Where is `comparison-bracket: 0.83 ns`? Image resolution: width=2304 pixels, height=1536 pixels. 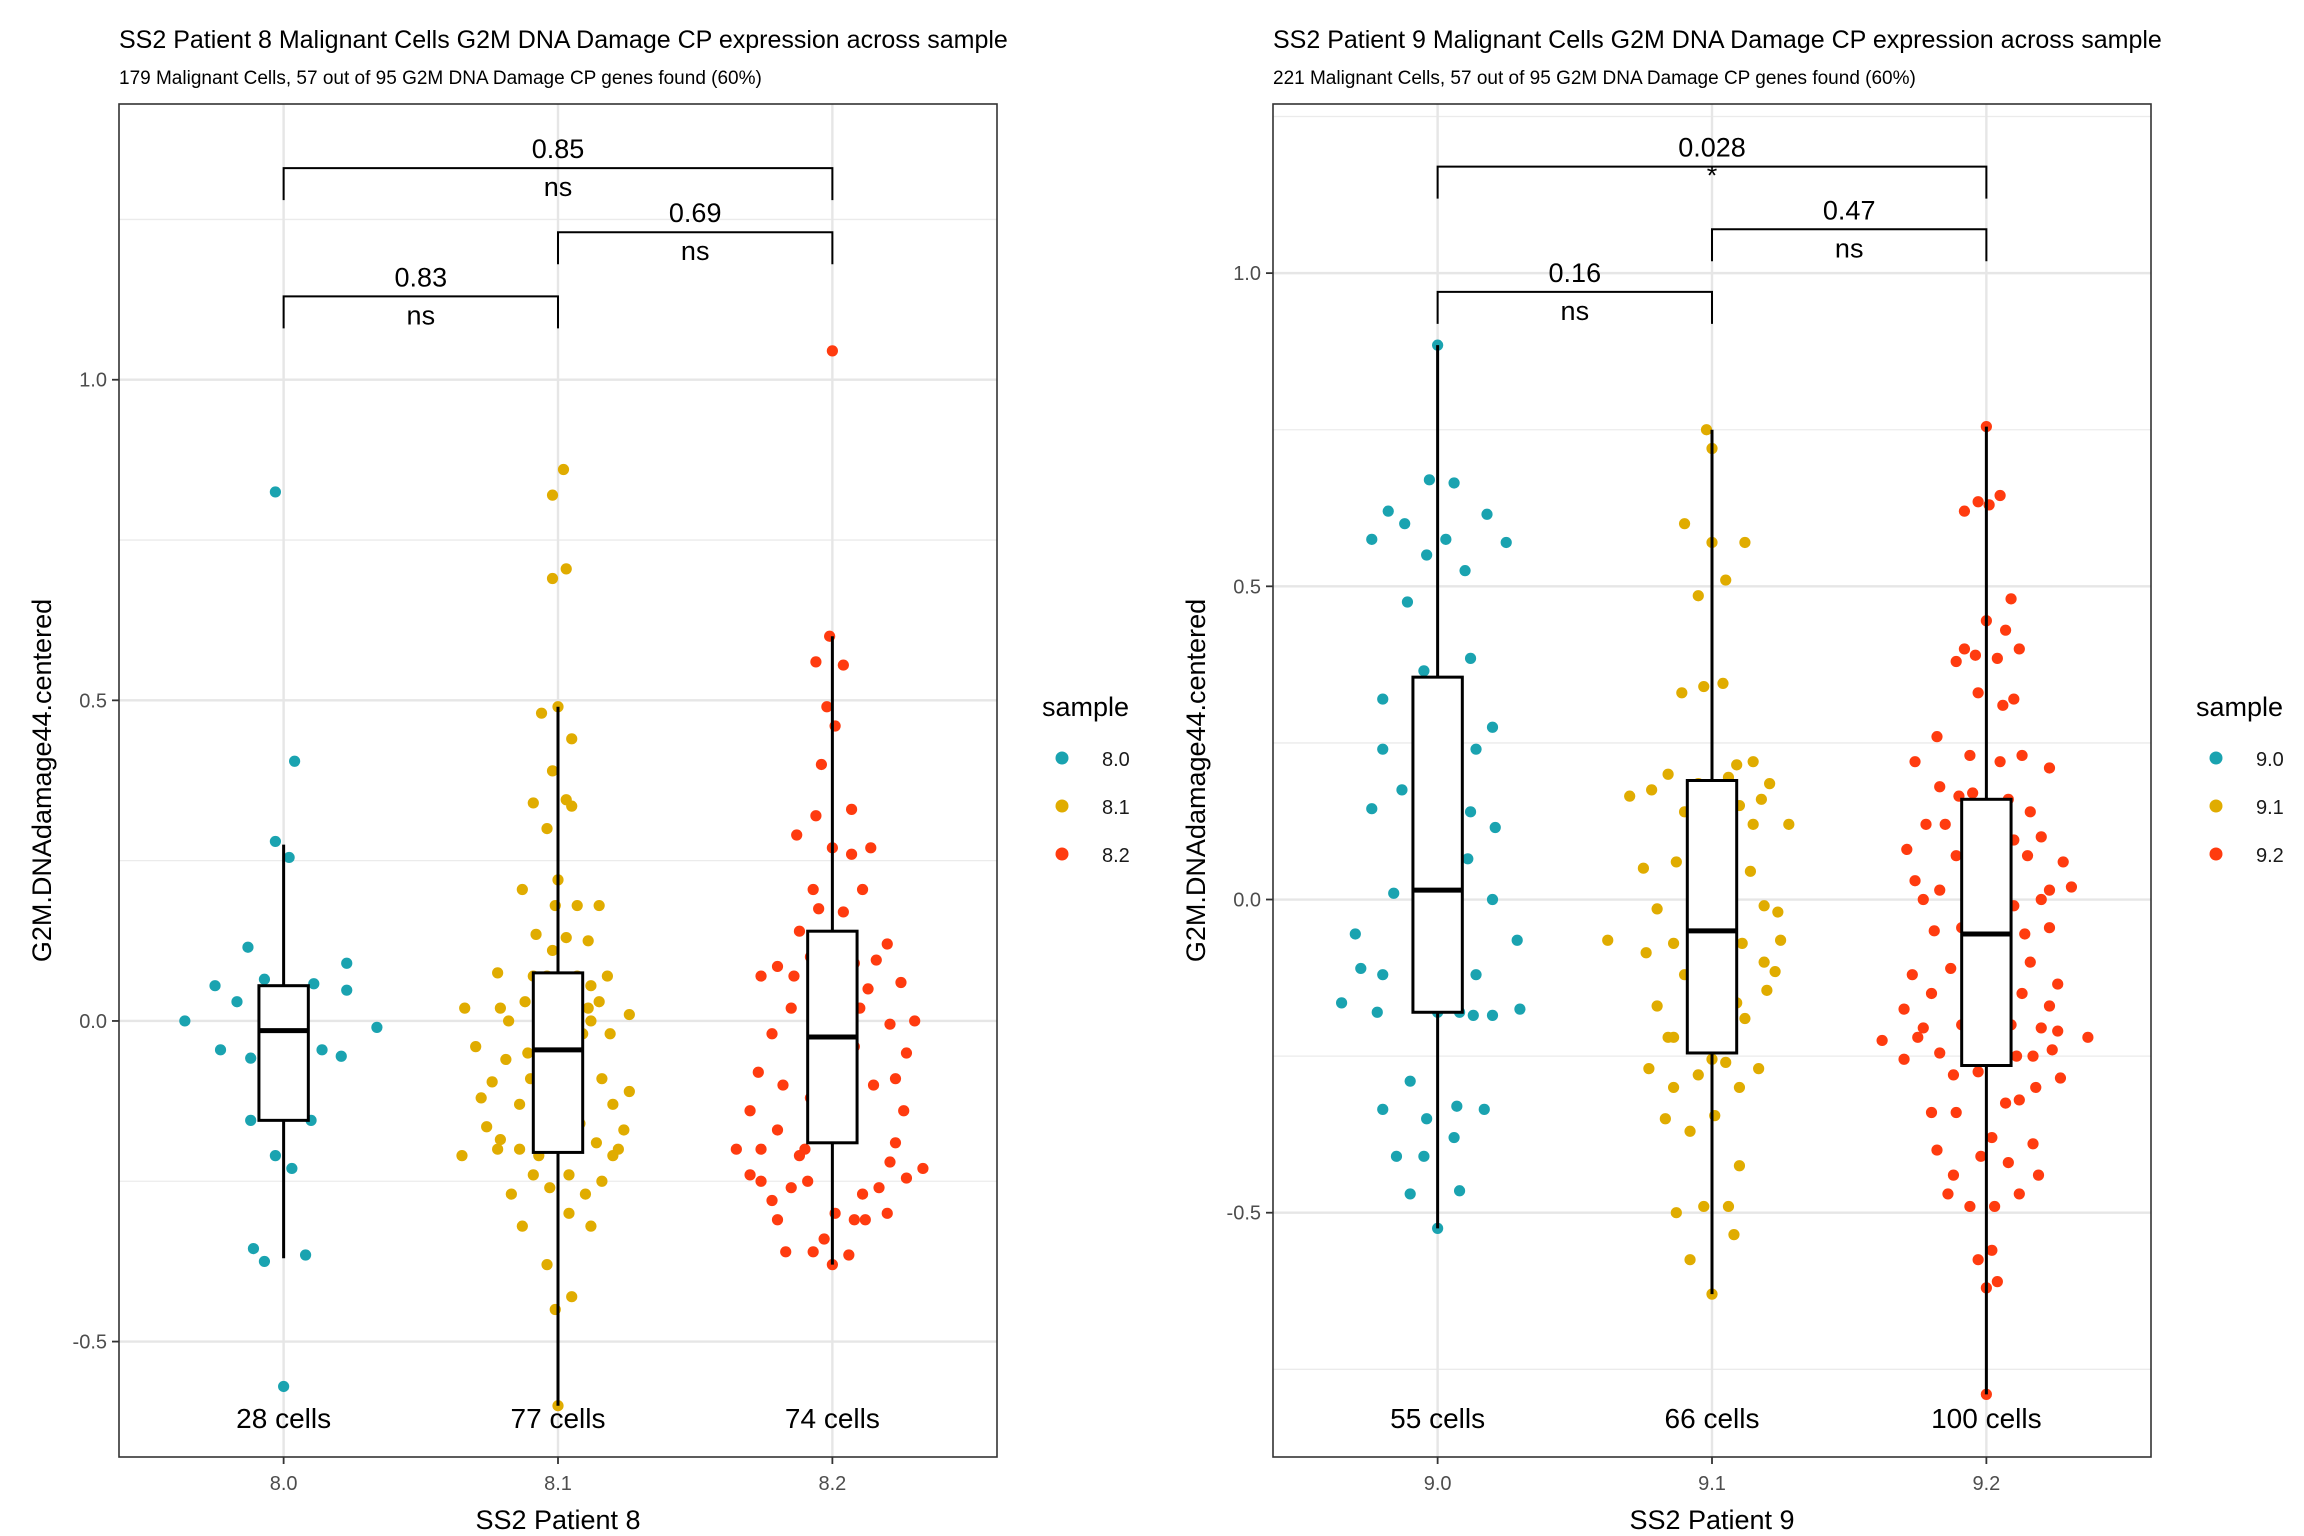 comparison-bracket: 0.83 ns is located at coordinates (420, 296).